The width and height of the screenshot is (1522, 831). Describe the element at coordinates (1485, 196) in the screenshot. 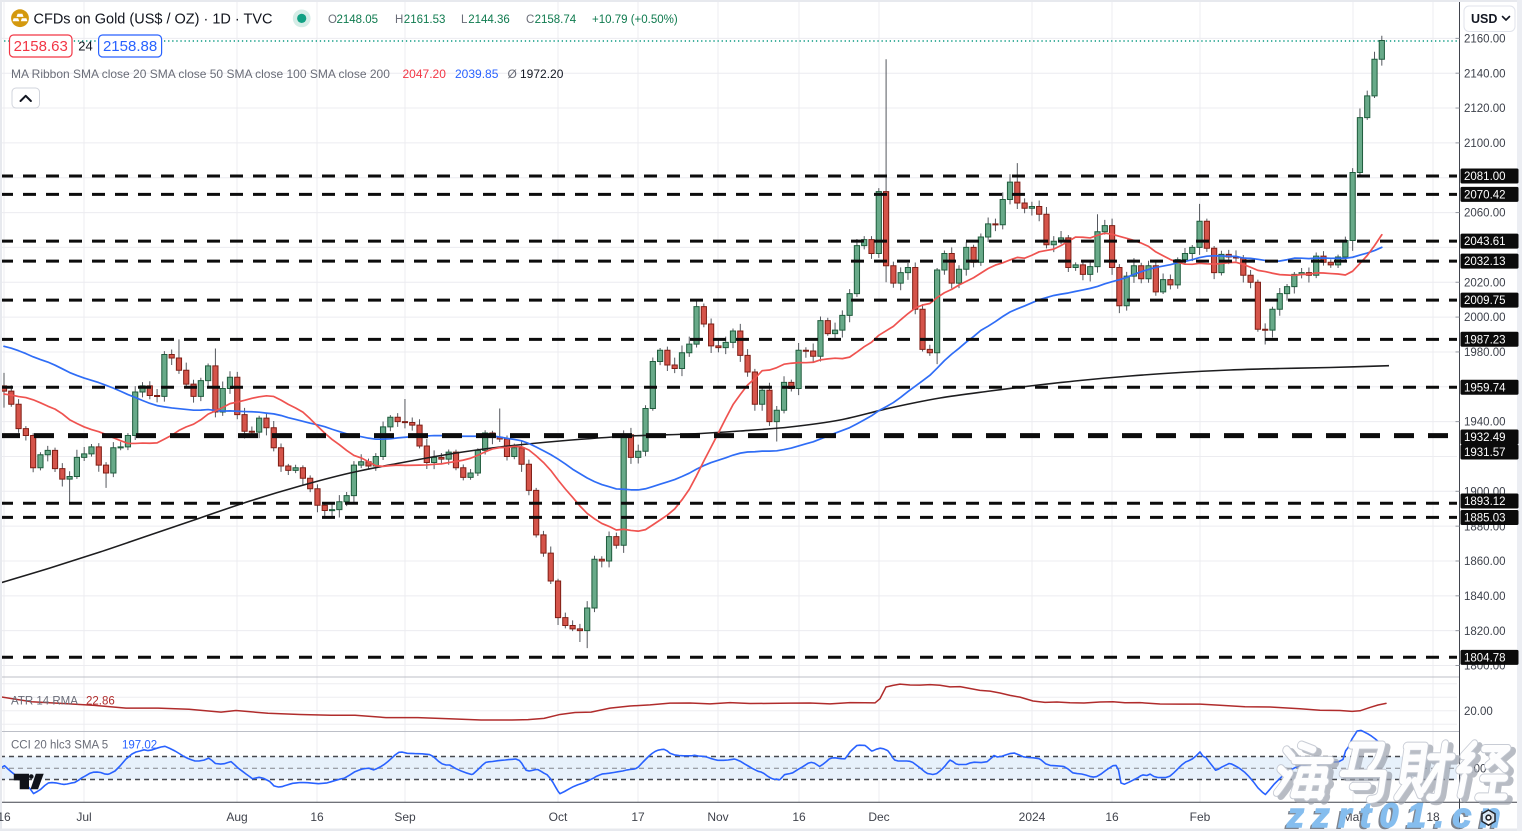

I see `svg-text: 2070.42` at that location.